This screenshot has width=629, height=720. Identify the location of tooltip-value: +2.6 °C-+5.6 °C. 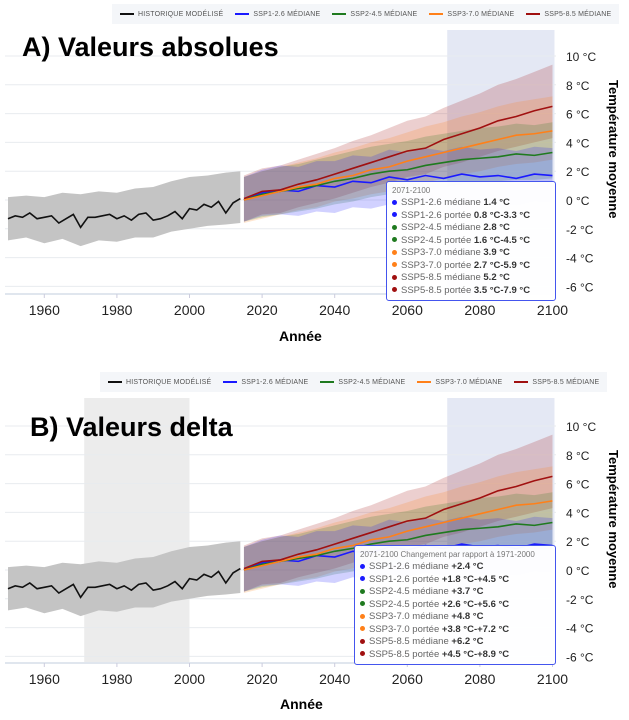
(475, 604).